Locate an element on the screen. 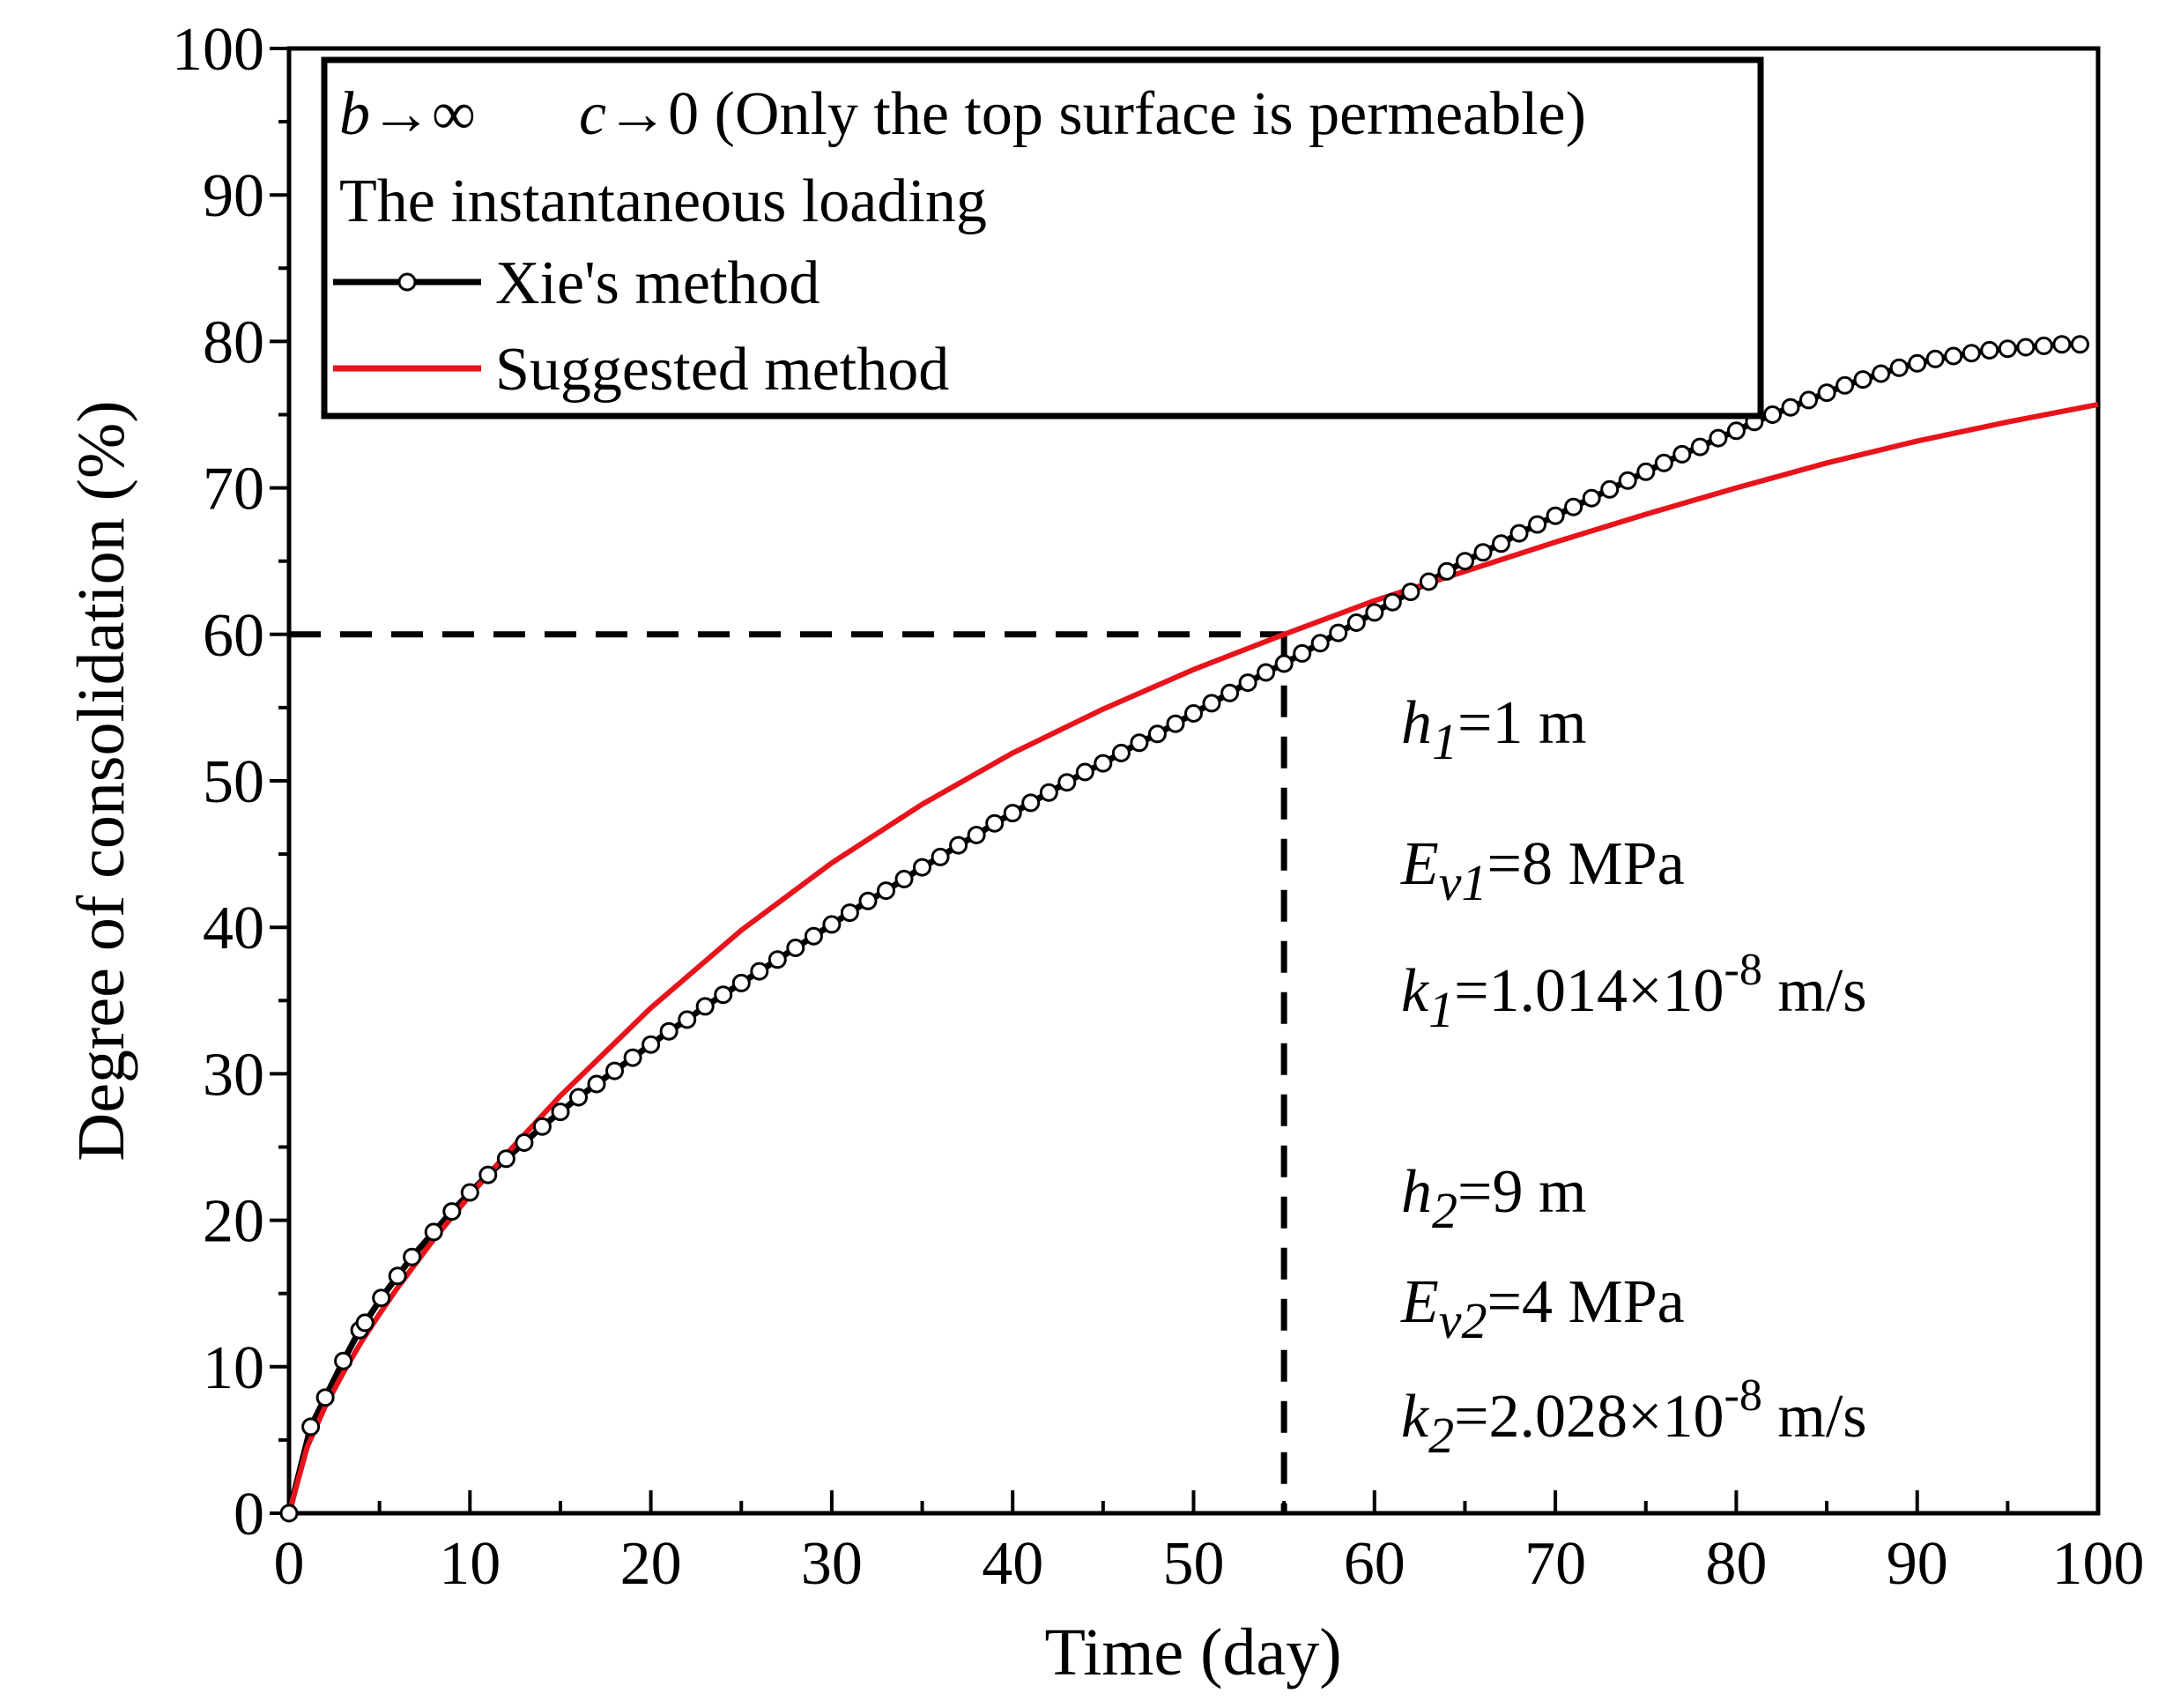 The height and width of the screenshot is (1708, 2173). annotation-k1: k1=1.014×10-8 m/s is located at coordinates (1634, 992).